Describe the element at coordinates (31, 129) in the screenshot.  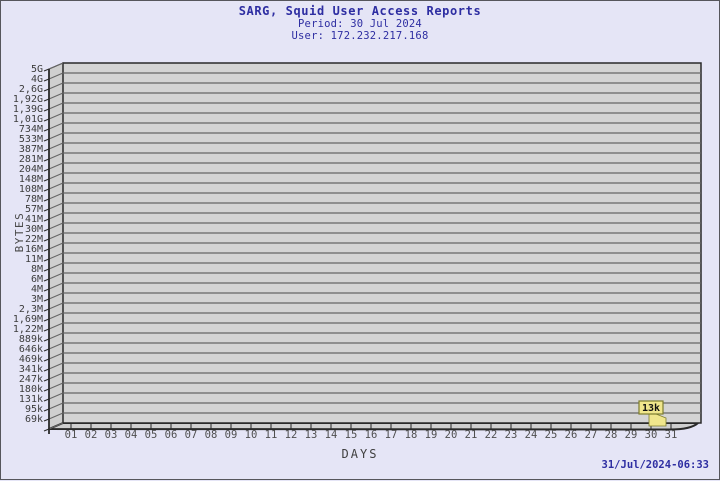
I see `svg-text: 734M` at that location.